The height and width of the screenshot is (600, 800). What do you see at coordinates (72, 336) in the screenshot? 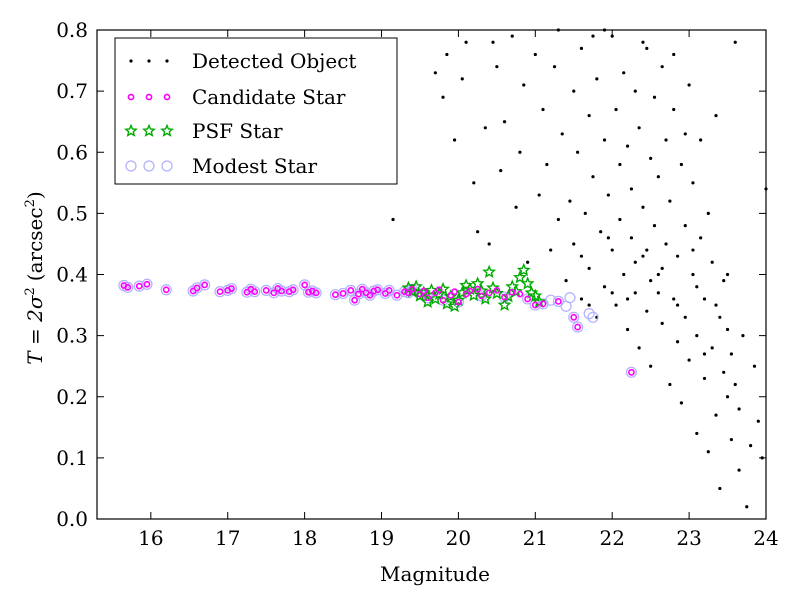
I see `y-tick-label: 0.3` at bounding box center [72, 336].